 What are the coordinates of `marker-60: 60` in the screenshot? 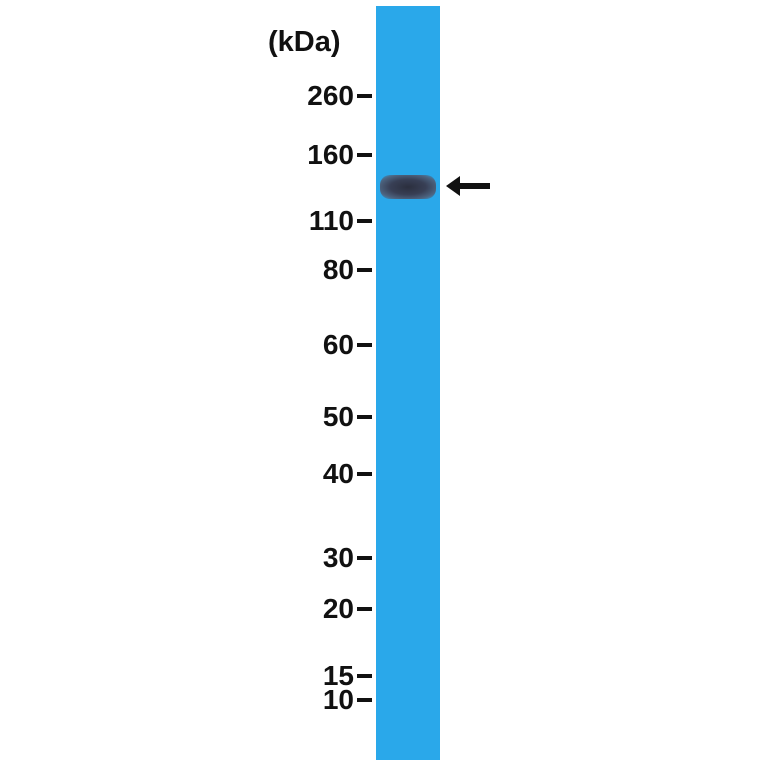 It's located at (187, 345).